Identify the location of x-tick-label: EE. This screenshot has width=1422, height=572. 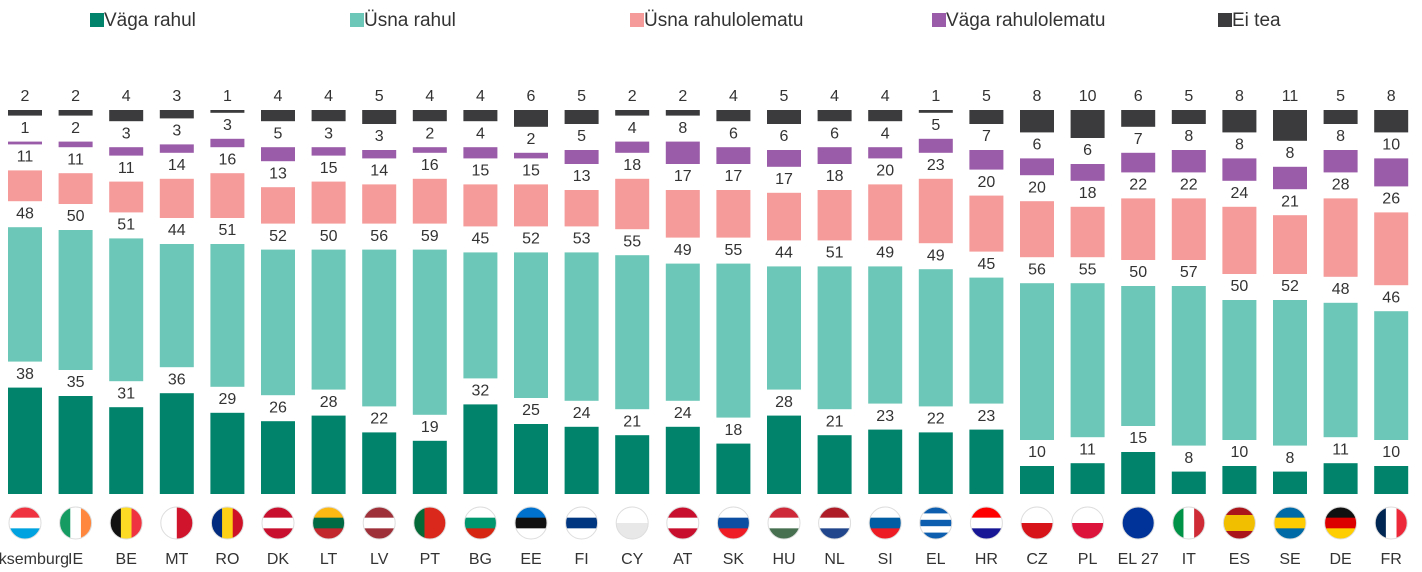
(530, 559).